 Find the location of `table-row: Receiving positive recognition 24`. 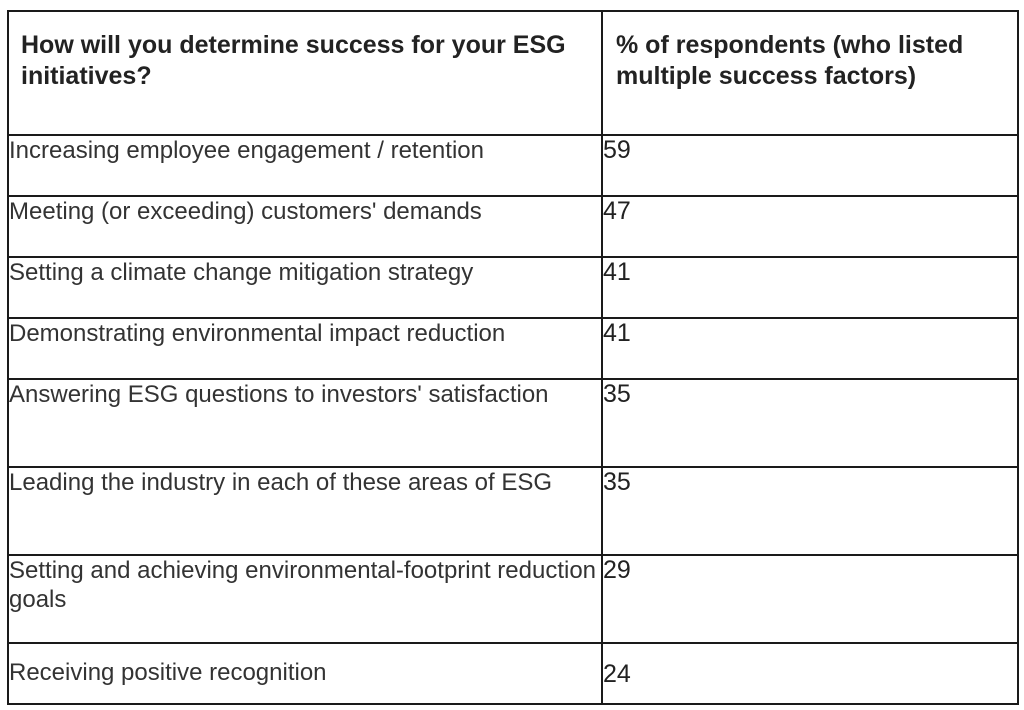

table-row: Receiving positive recognition 24 is located at coordinates (513, 673).